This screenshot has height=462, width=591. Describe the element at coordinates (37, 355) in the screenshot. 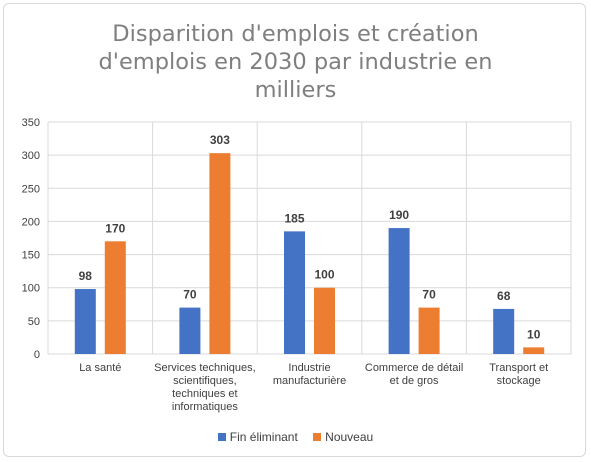

I see `y-tick-label: 0` at that location.